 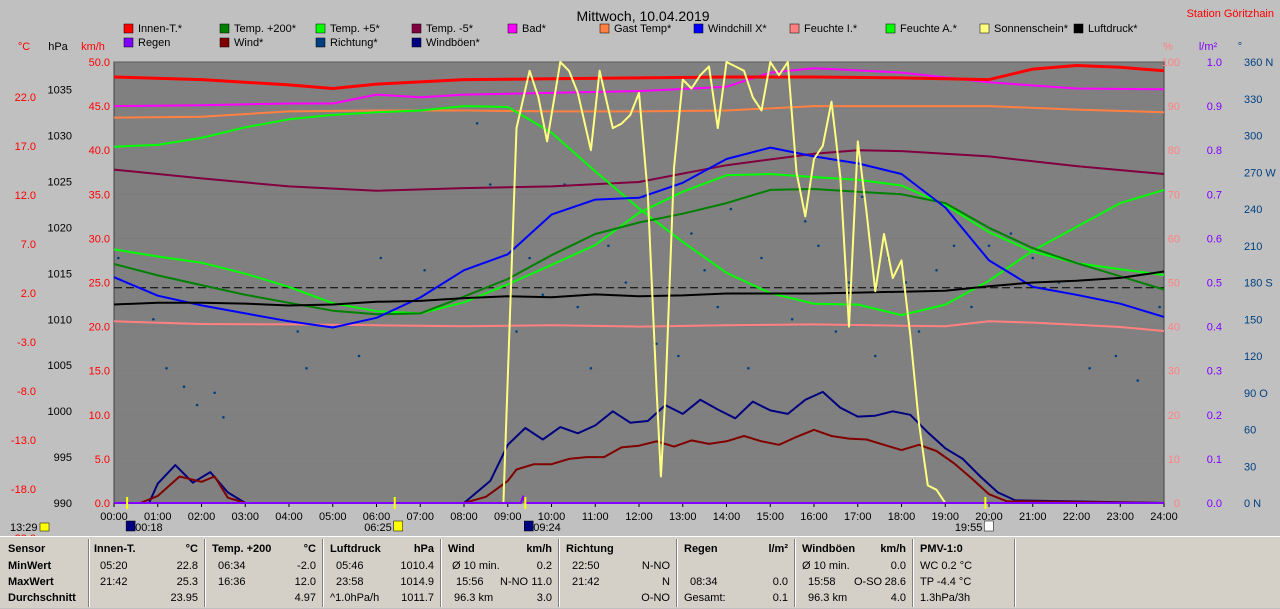 I want to click on legend-label: Regen, so click(x=154, y=43).